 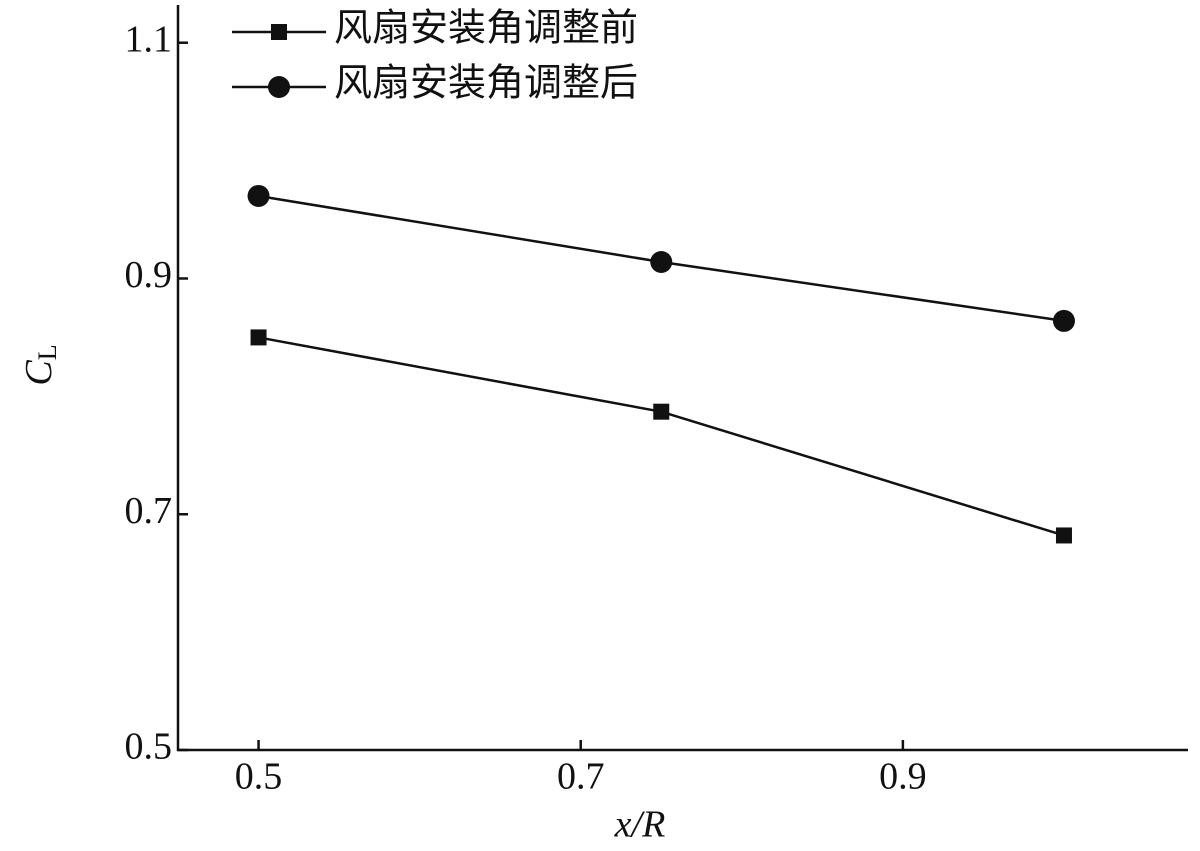 What do you see at coordinates (486, 29) in the screenshot?
I see `legend-label: 风扇安装角调整前` at bounding box center [486, 29].